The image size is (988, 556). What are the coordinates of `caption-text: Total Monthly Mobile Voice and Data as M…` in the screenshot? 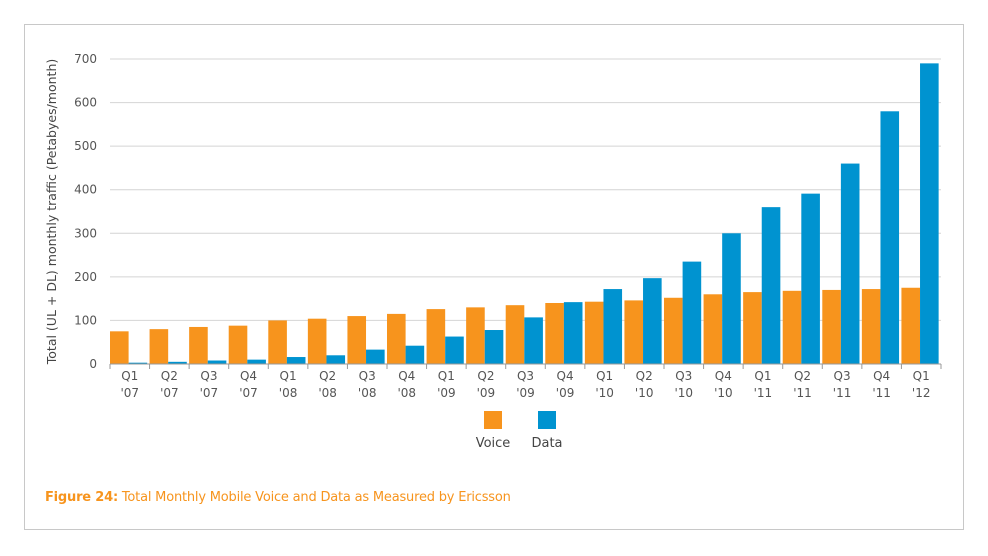 It's located at (314, 497).